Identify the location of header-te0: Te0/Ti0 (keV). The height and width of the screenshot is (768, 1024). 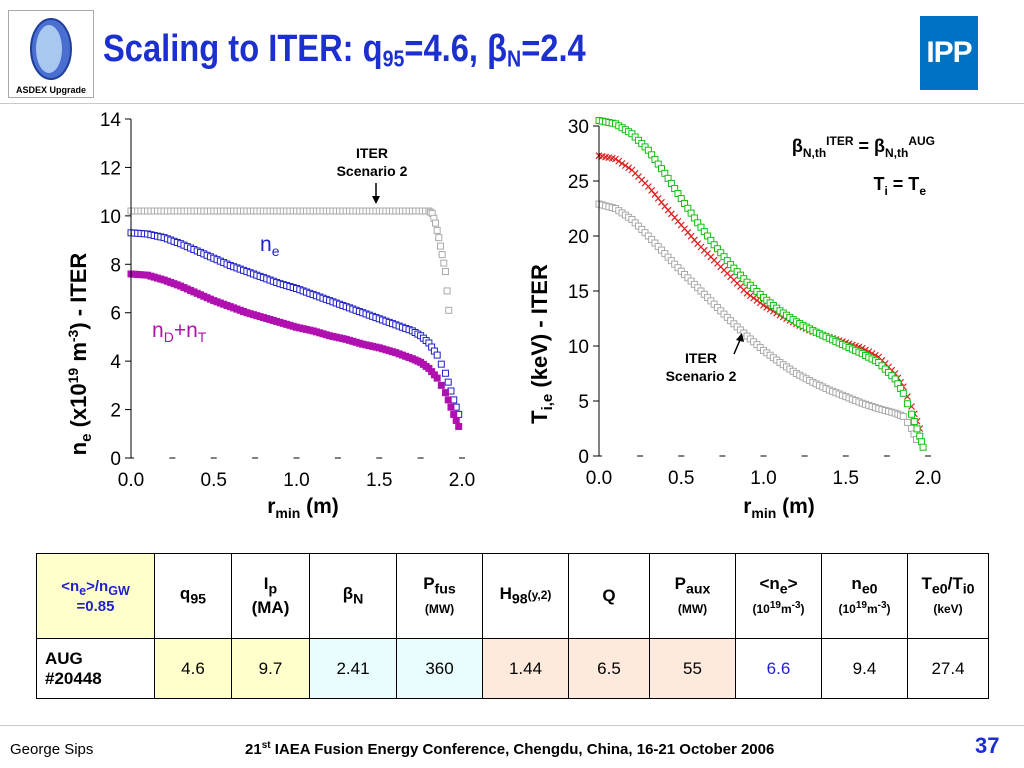
(948, 596).